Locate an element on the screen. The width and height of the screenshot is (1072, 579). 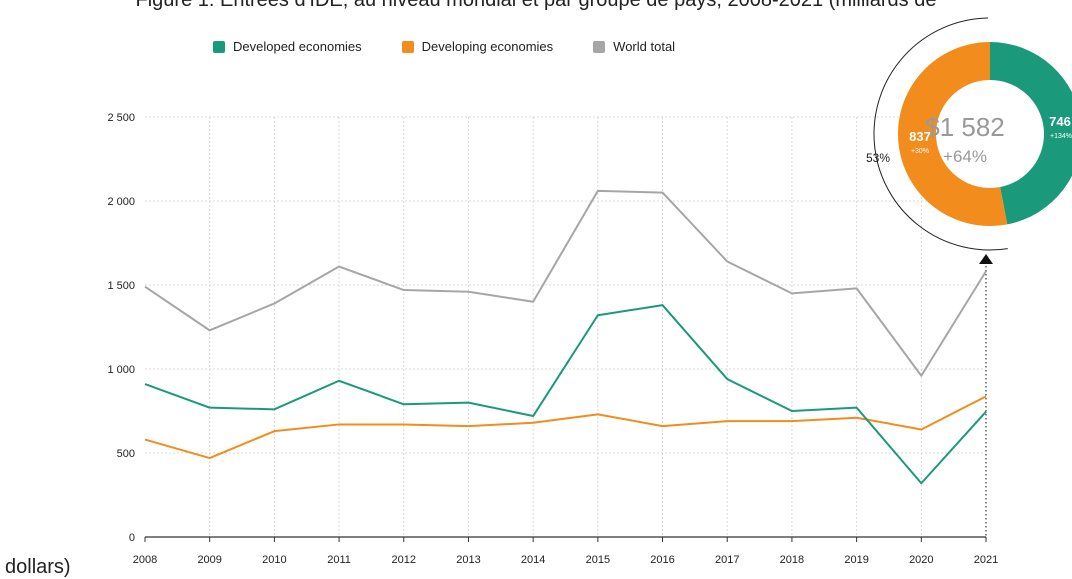
legend-item-developing: Developing economies is located at coordinates (477, 46).